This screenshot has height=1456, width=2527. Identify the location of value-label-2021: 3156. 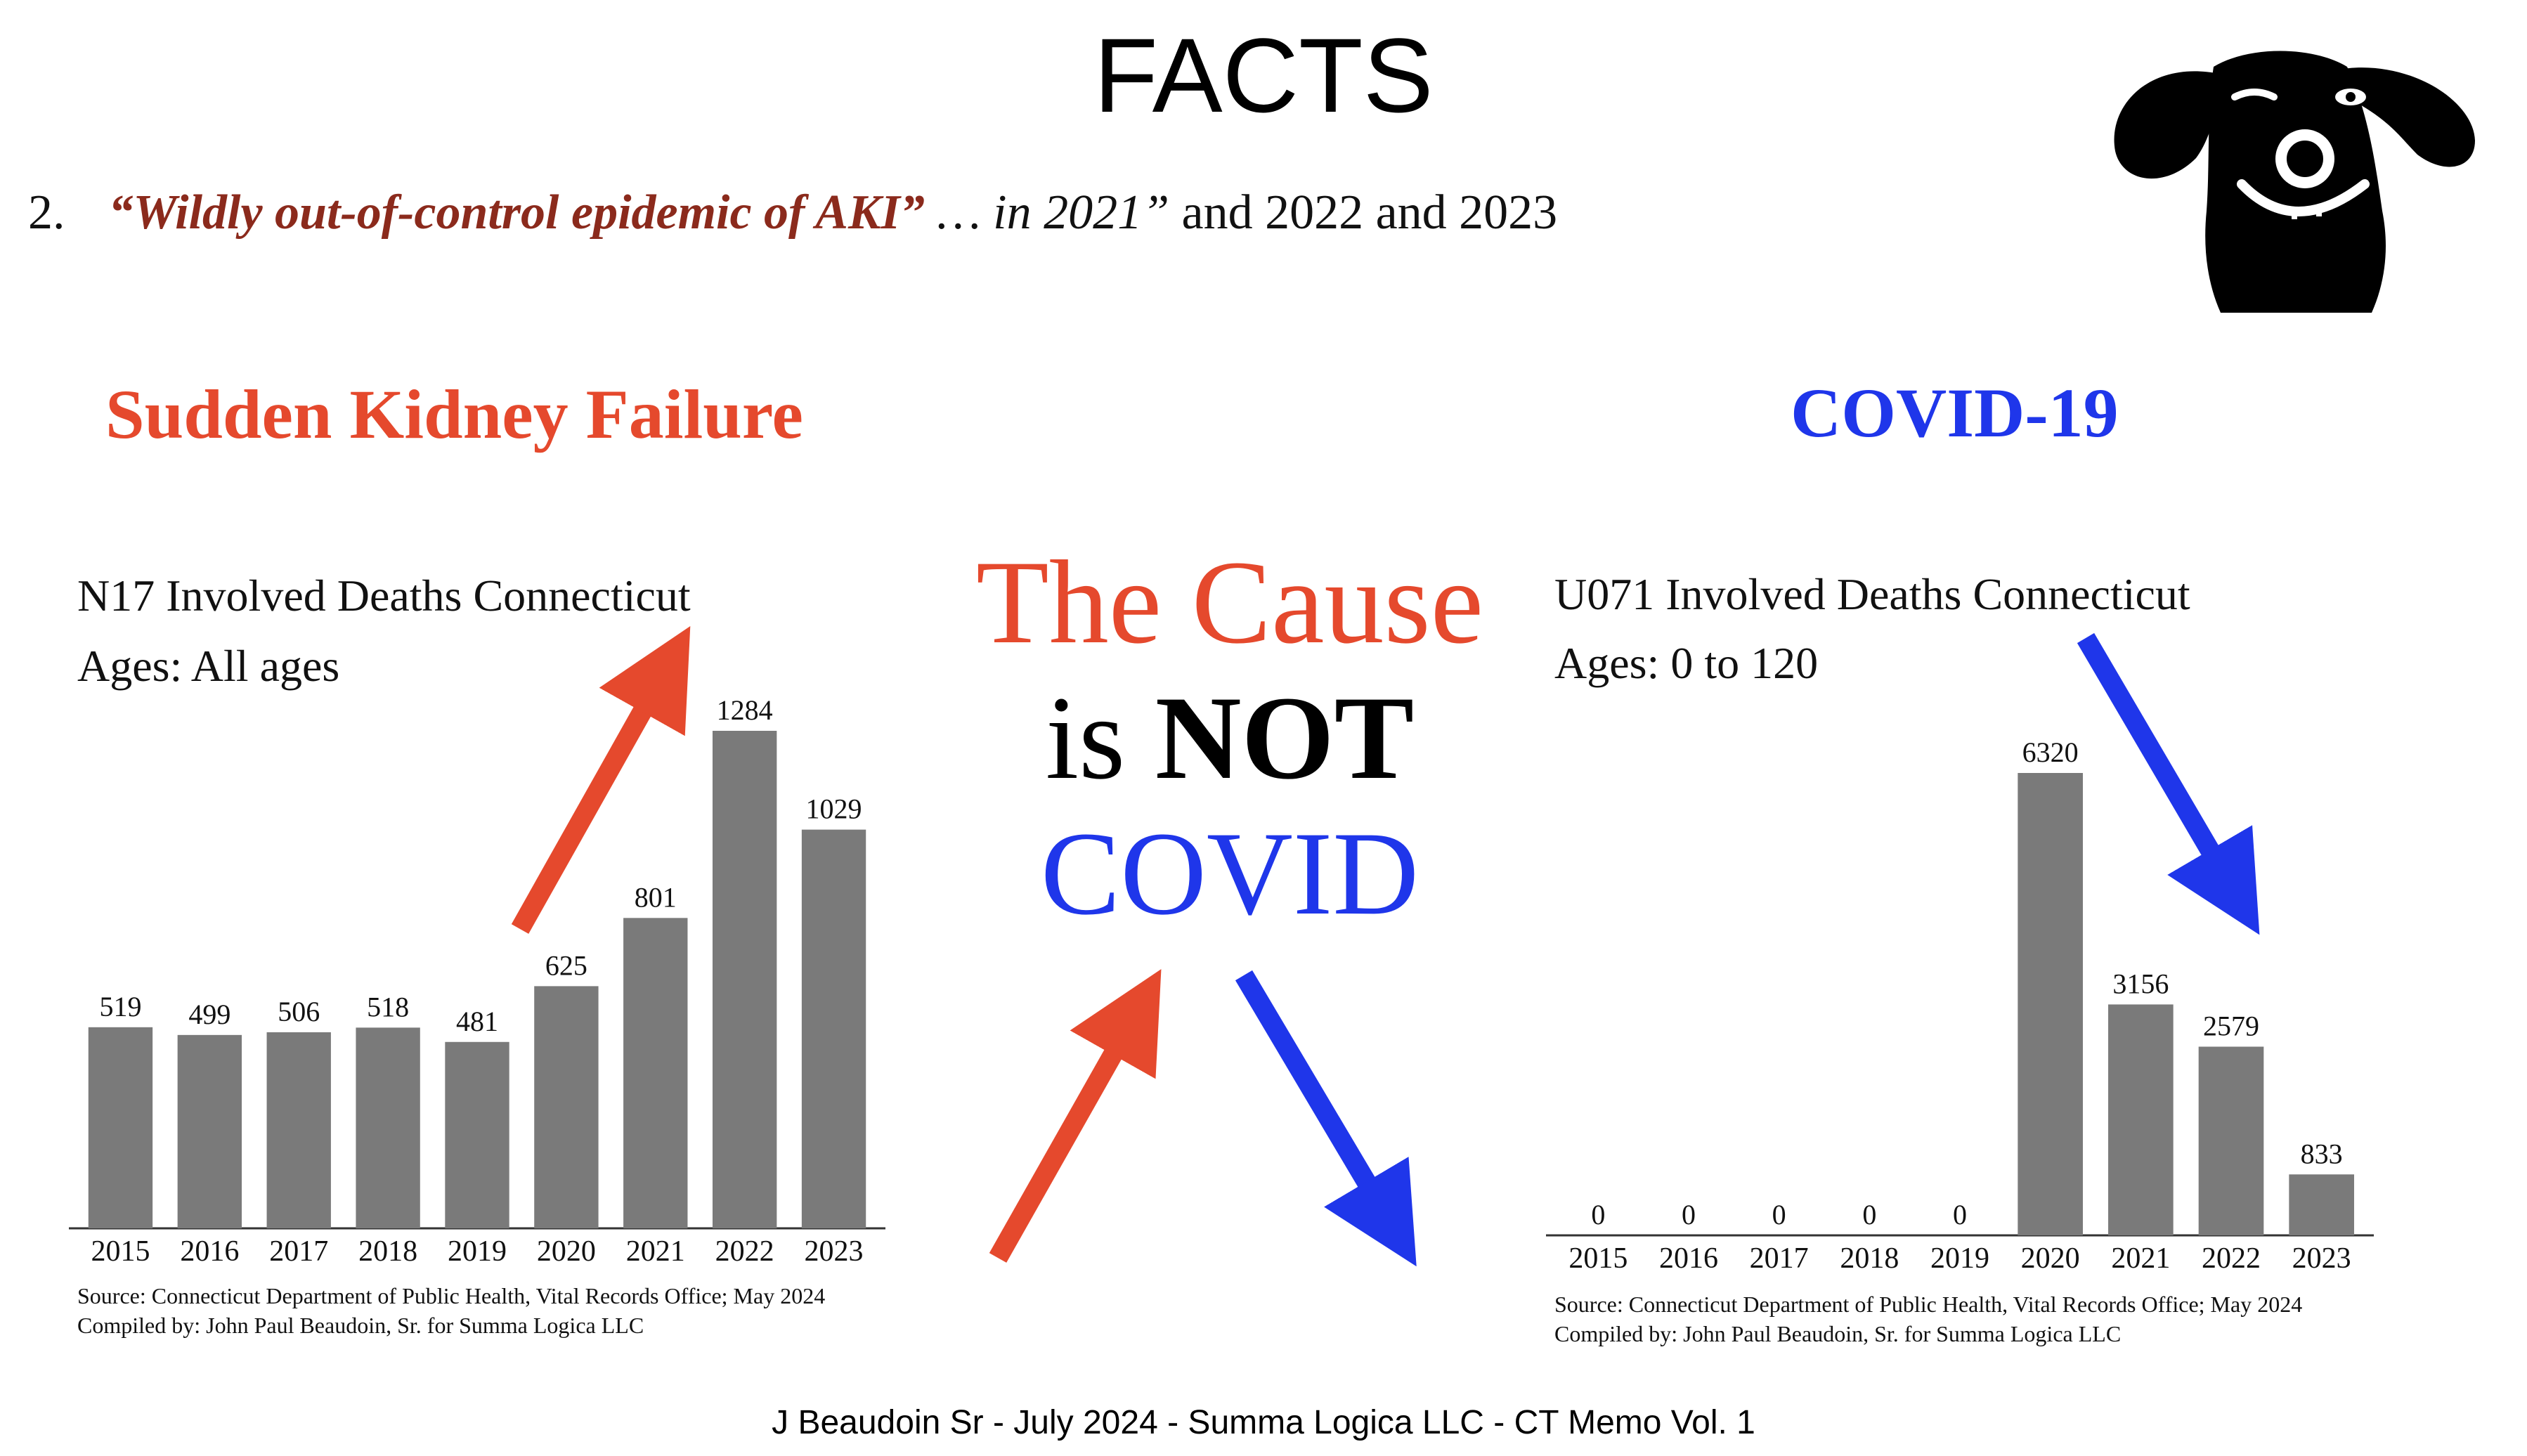
(2140, 983).